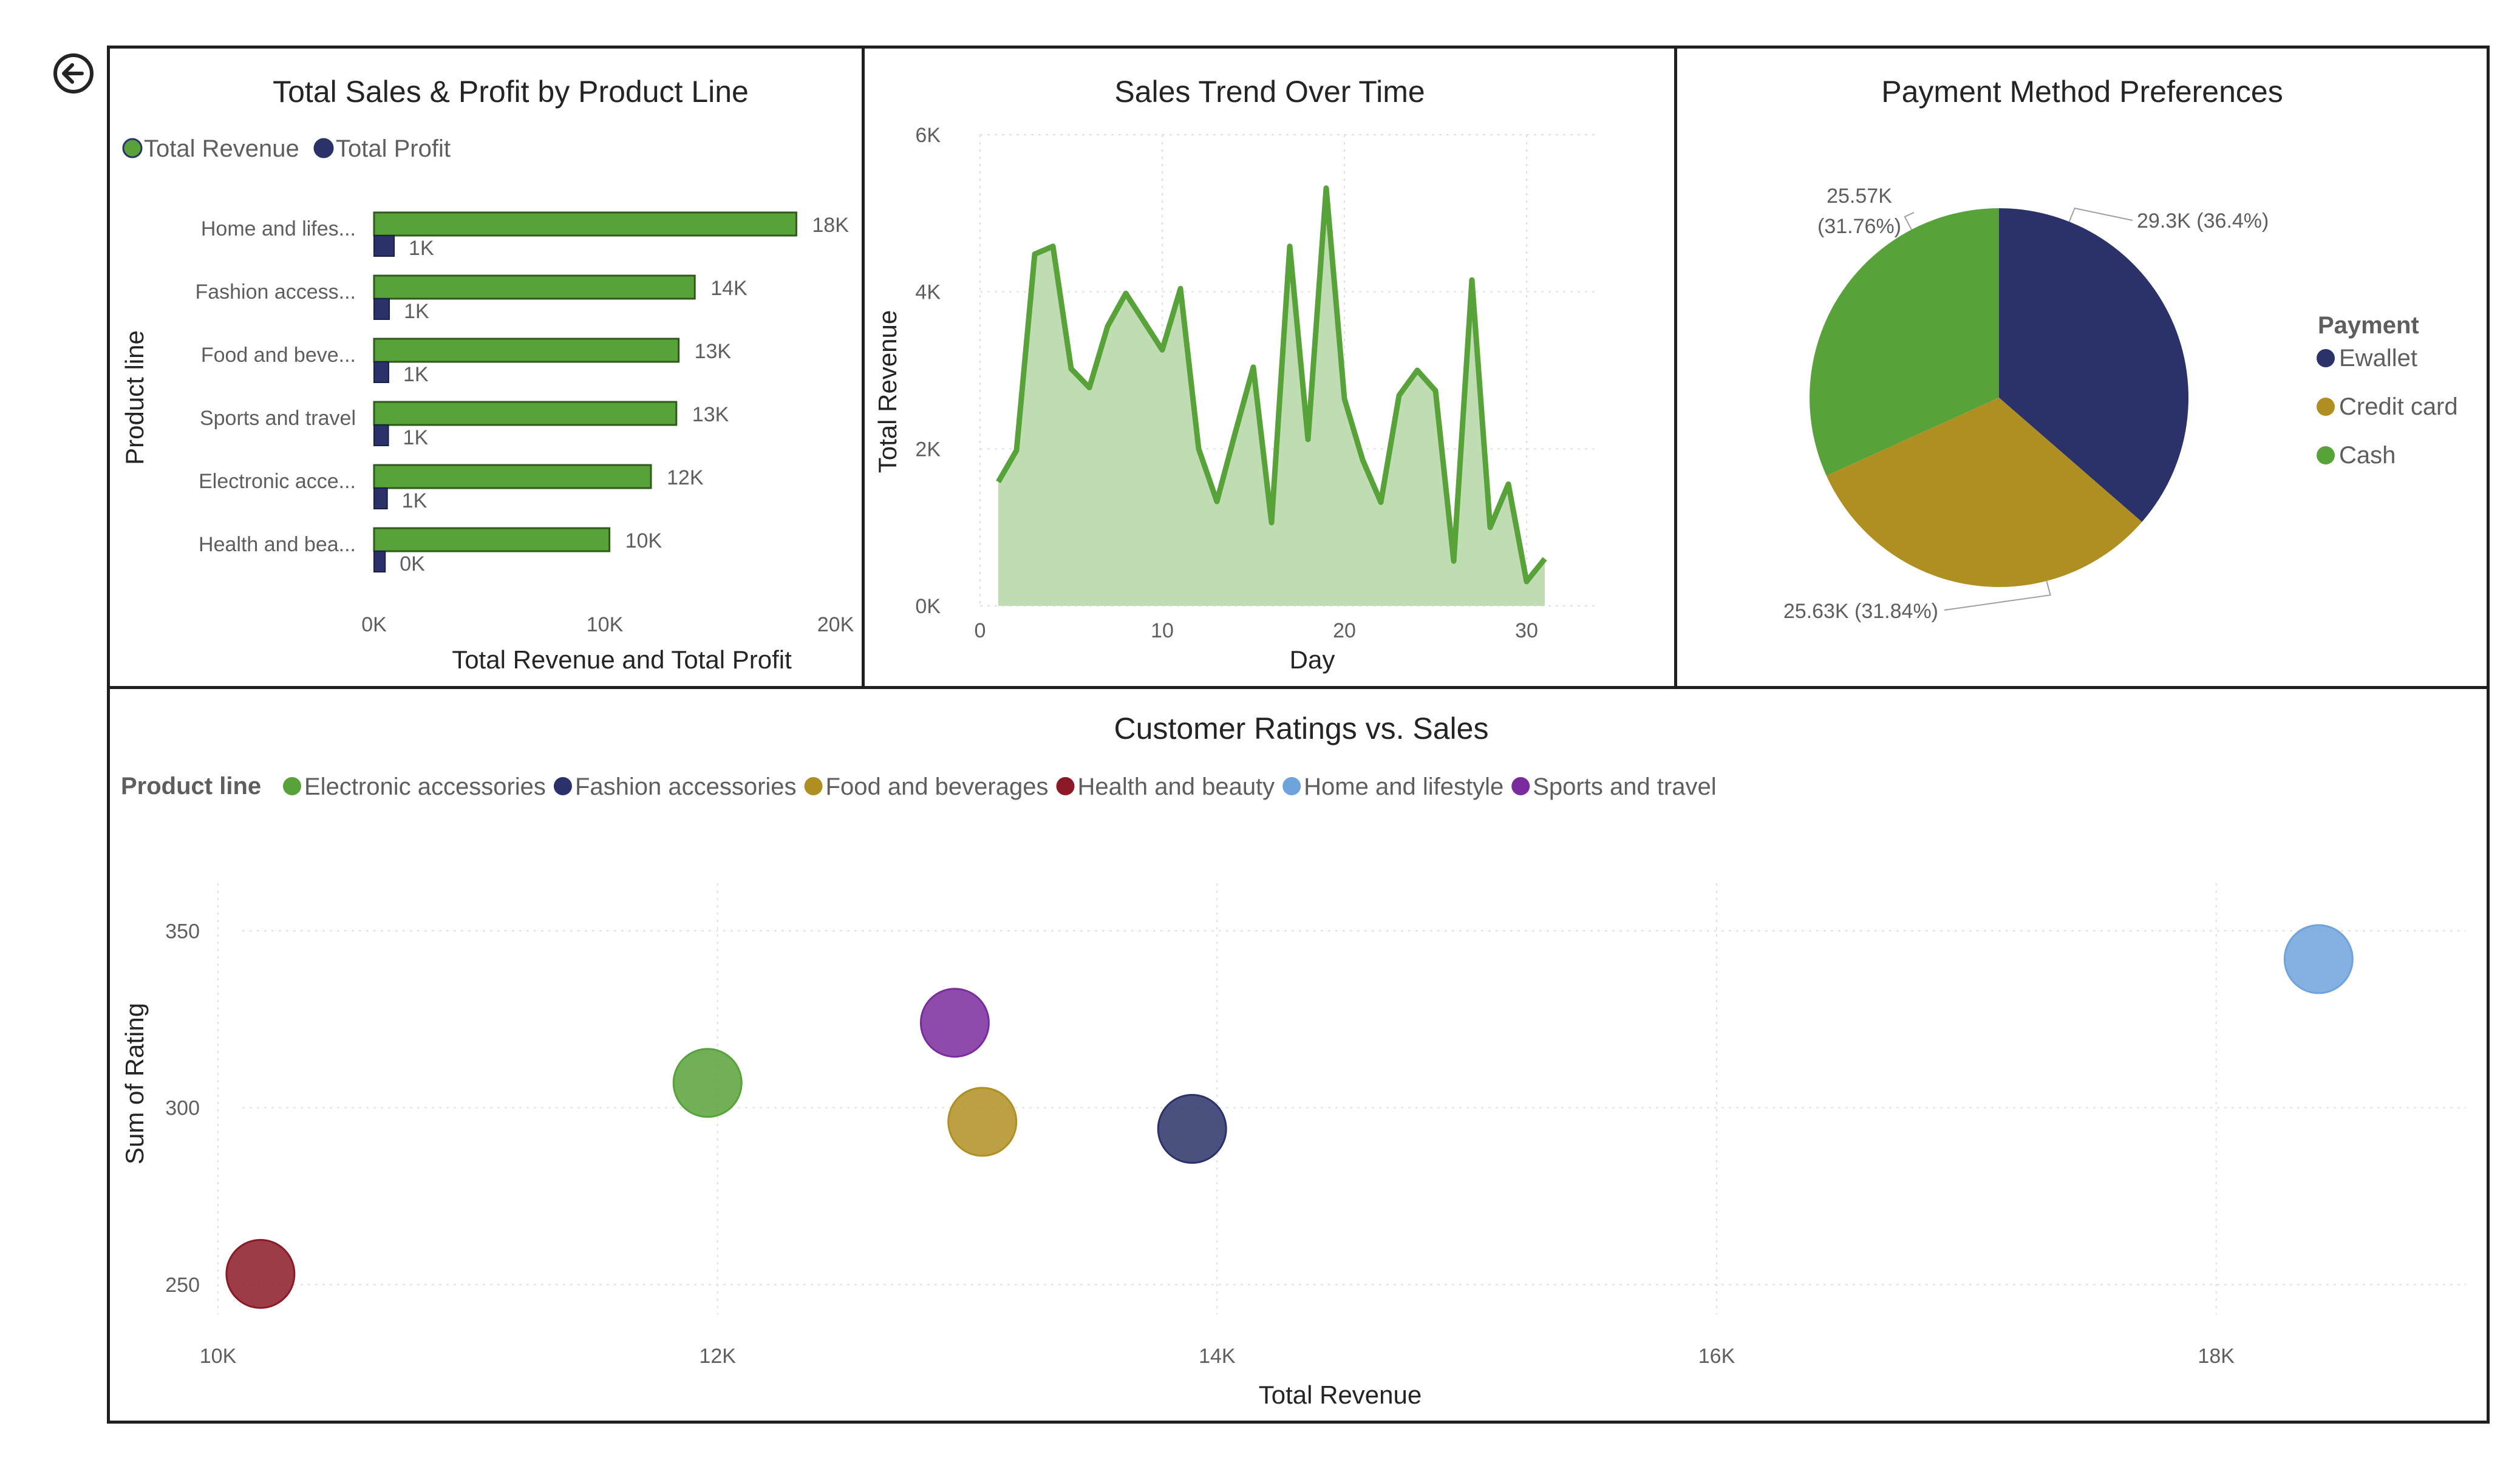  Describe the element at coordinates (2082, 92) in the screenshot. I see `pie-chart-title: Payment Method Preferences` at that location.